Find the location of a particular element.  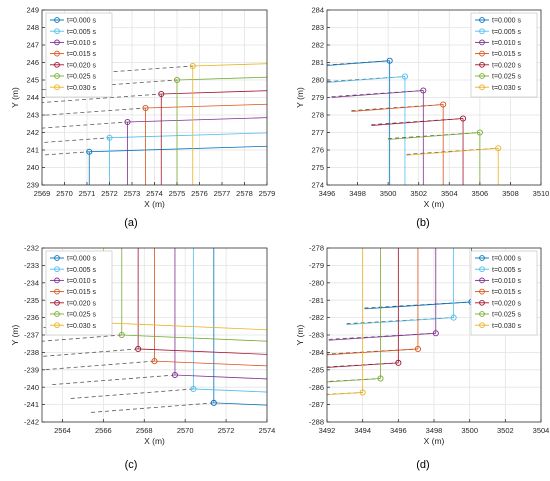

y-tick-label: 239 is located at coordinates (32, 185).